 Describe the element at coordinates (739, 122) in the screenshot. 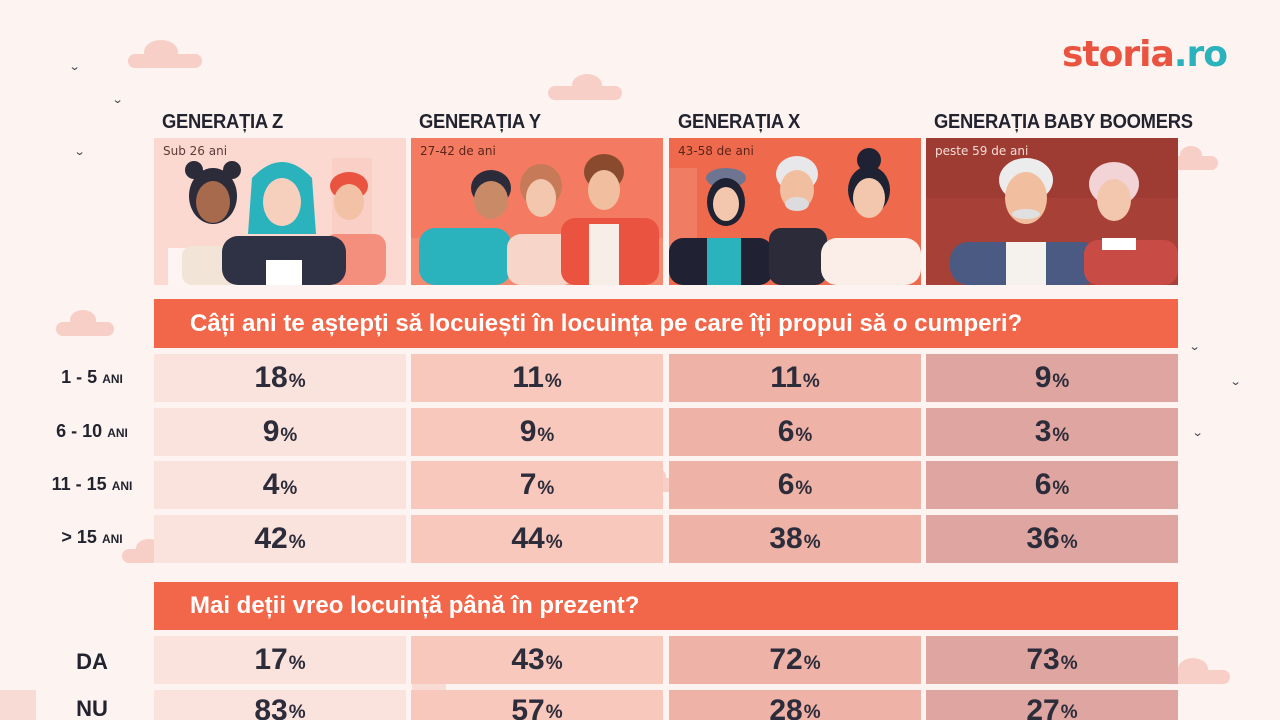

I see `generation-x-title: GENERAȚIA X` at that location.